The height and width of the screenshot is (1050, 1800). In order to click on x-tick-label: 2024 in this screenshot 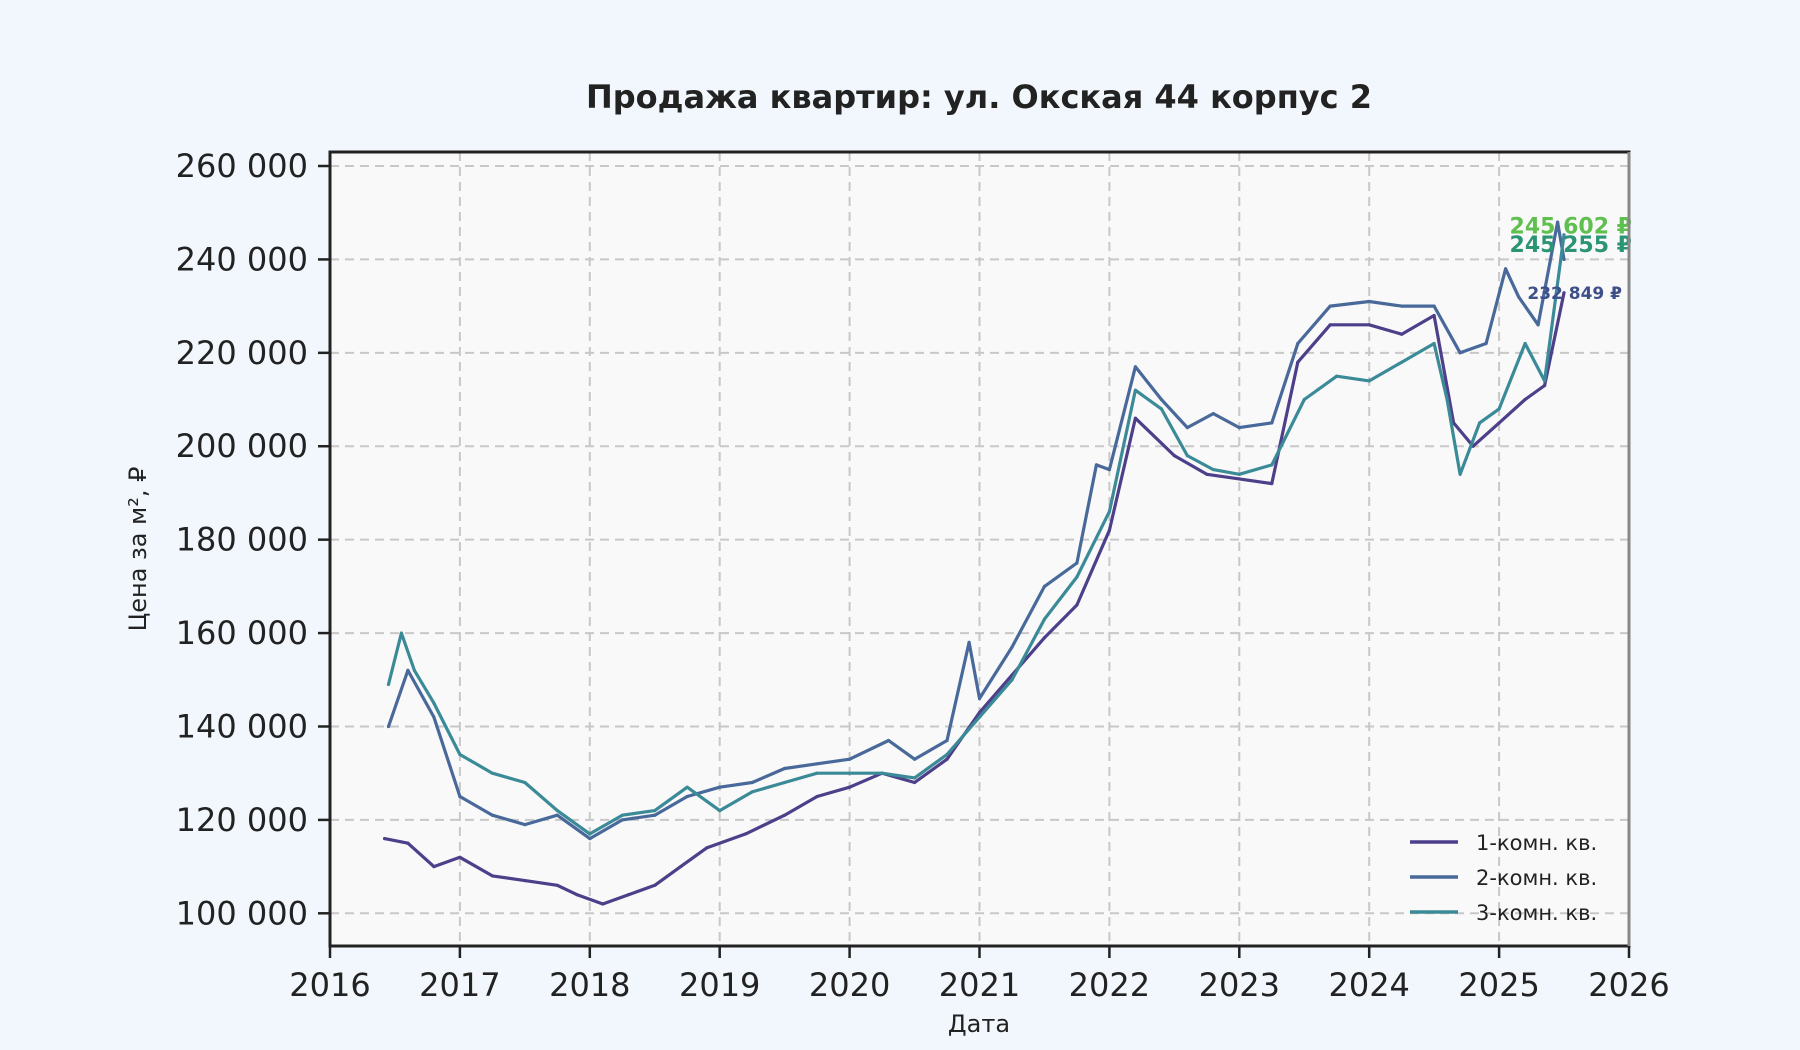, I will do `click(1368, 985)`.